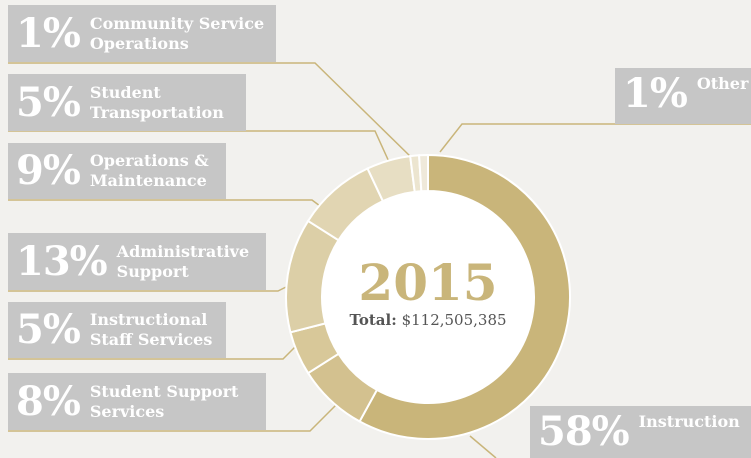 The width and height of the screenshot is (751, 458). Describe the element at coordinates (689, 421) in the screenshot. I see `category-label: Instruction` at that location.